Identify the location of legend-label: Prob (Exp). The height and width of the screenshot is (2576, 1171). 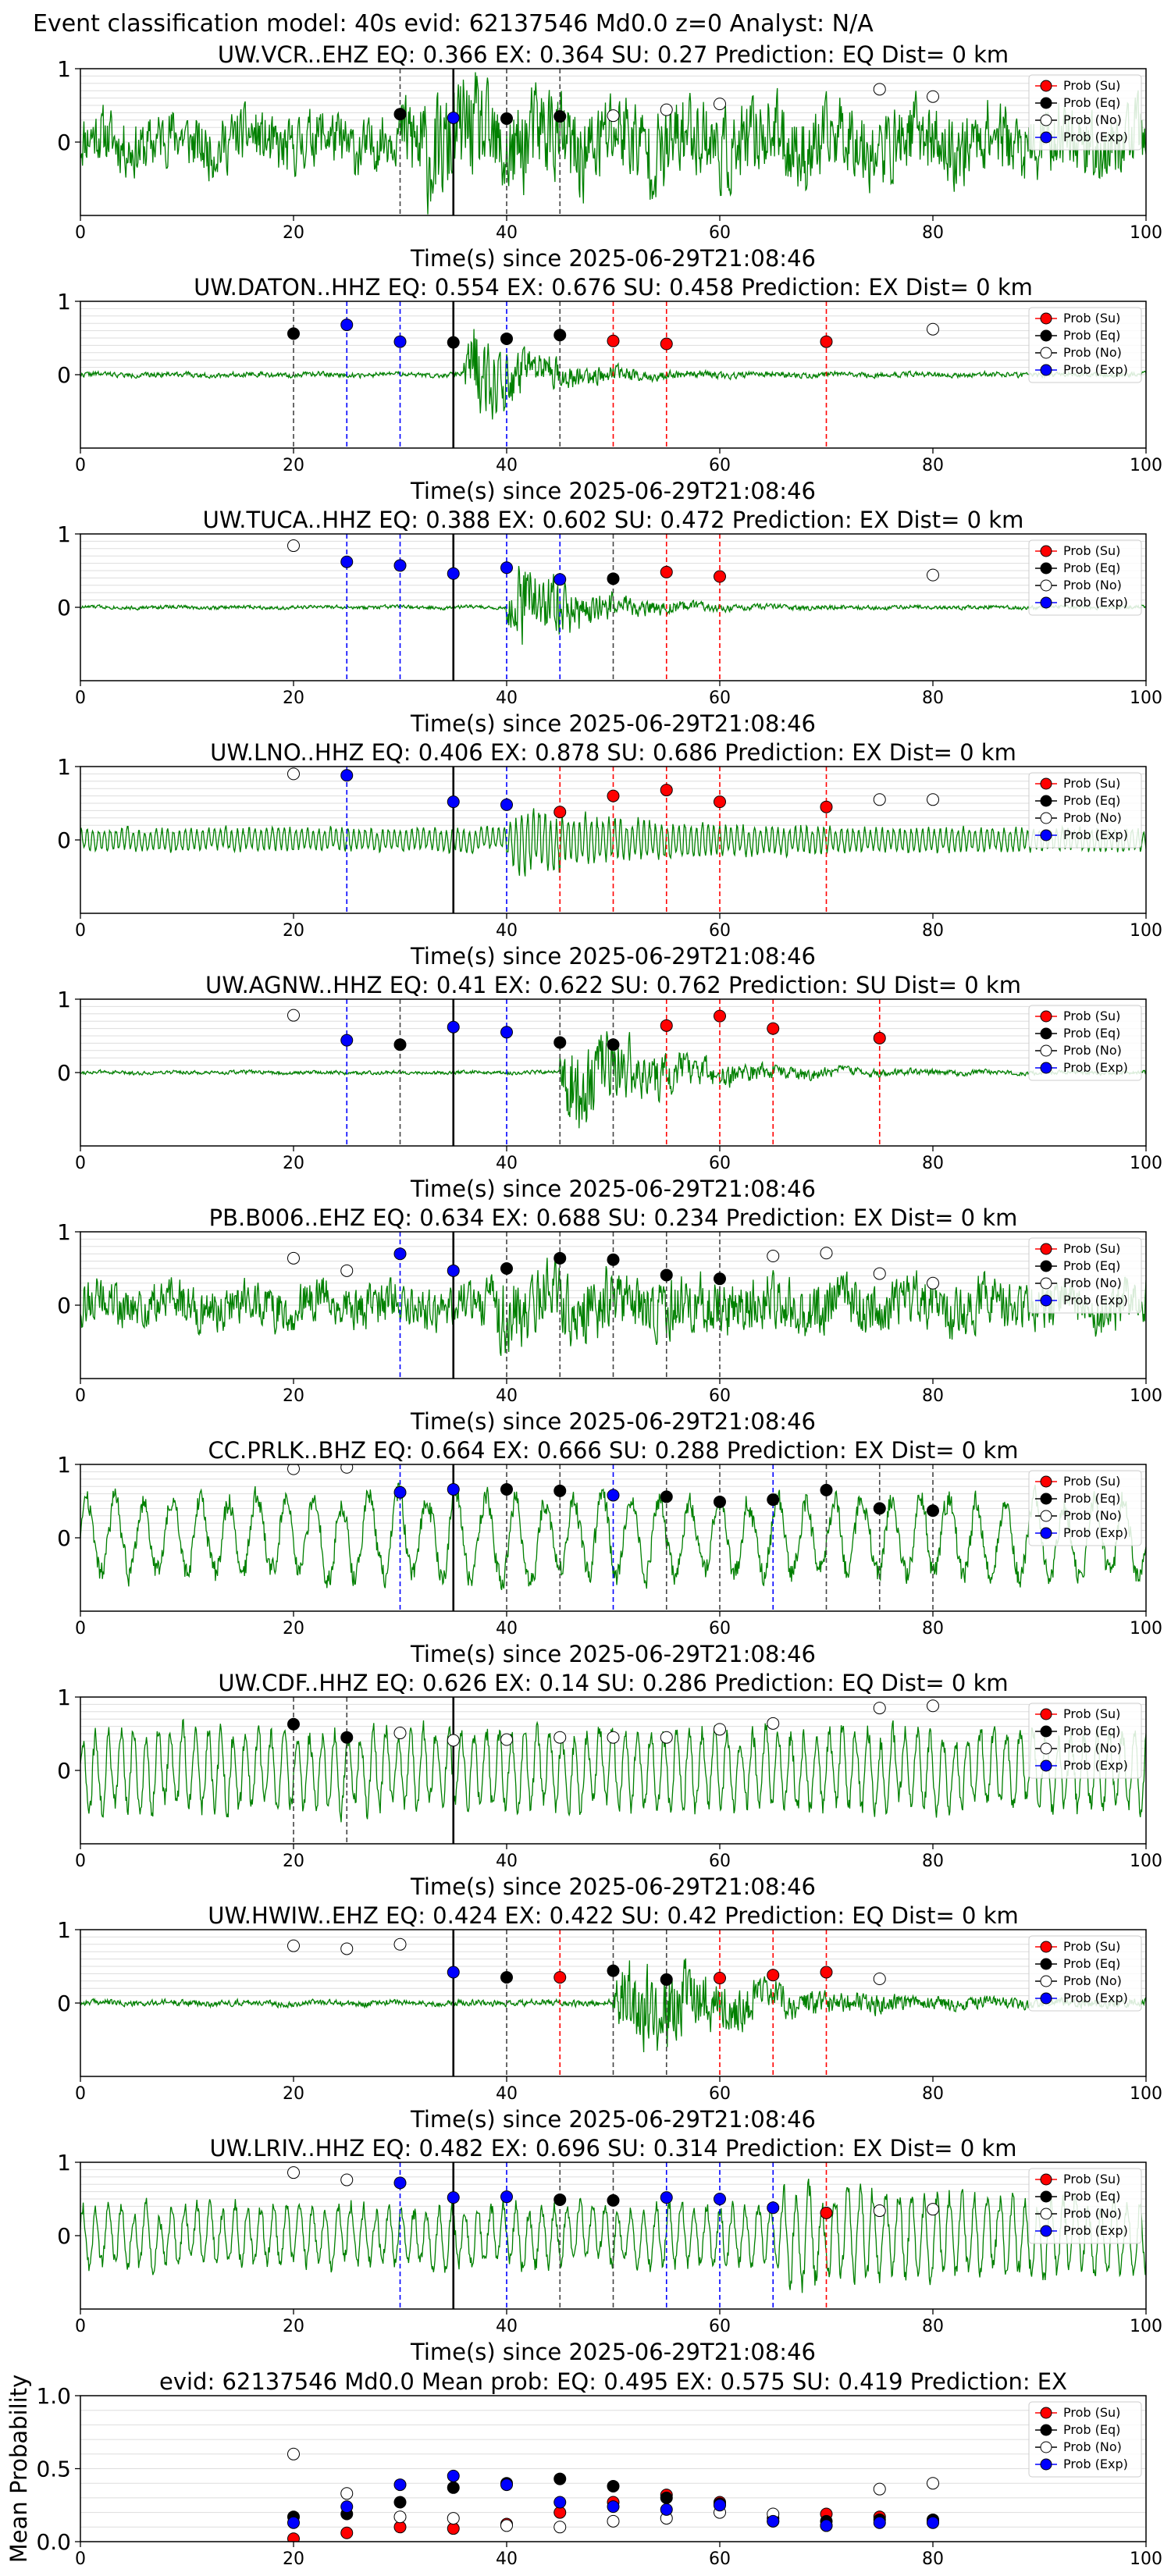
(1095, 1765).